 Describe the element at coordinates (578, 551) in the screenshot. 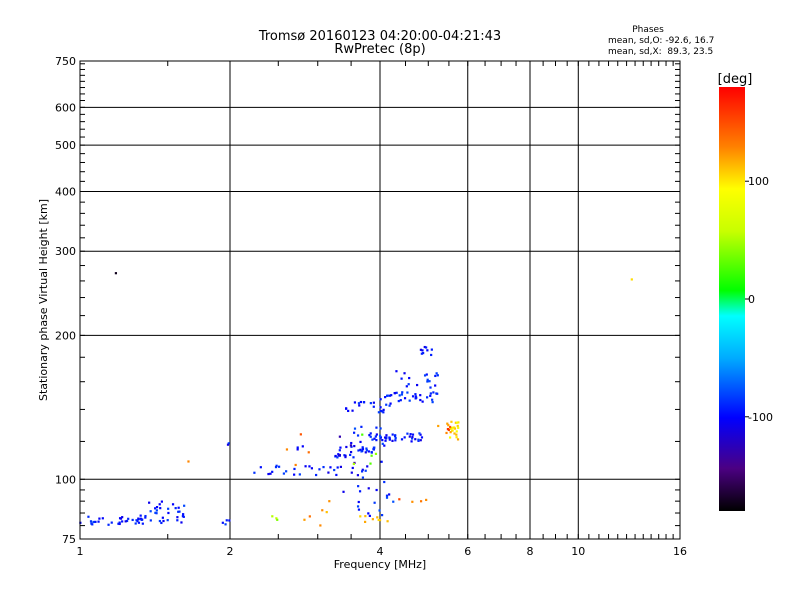

I see `x-tick-label: 10` at that location.